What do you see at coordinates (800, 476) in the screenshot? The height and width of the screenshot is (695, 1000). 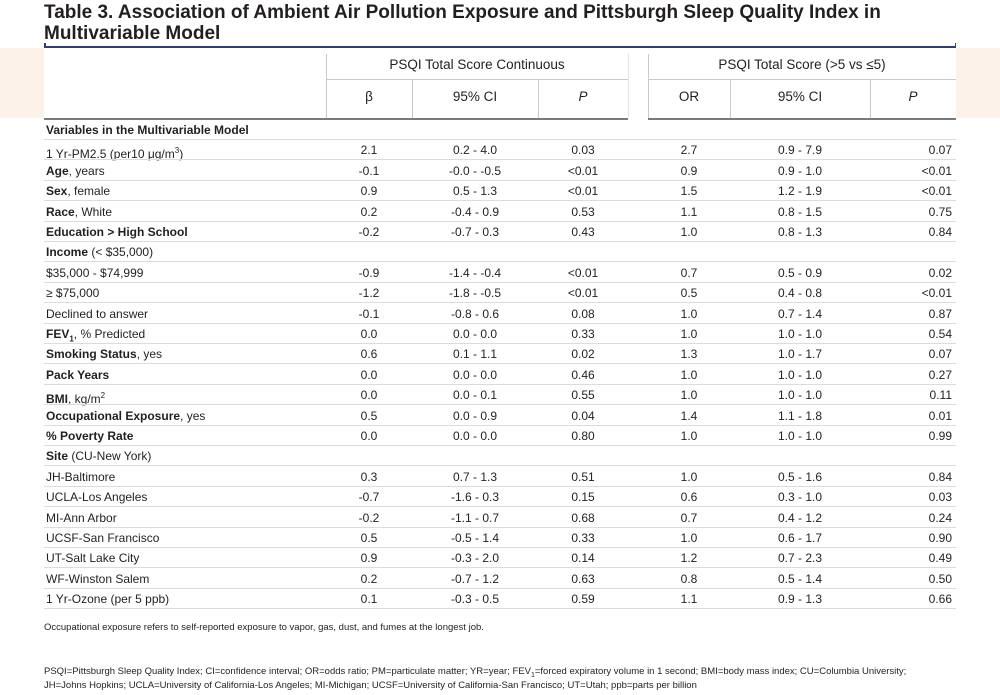 I see `cell-ci: 0.5 - 1.6` at bounding box center [800, 476].